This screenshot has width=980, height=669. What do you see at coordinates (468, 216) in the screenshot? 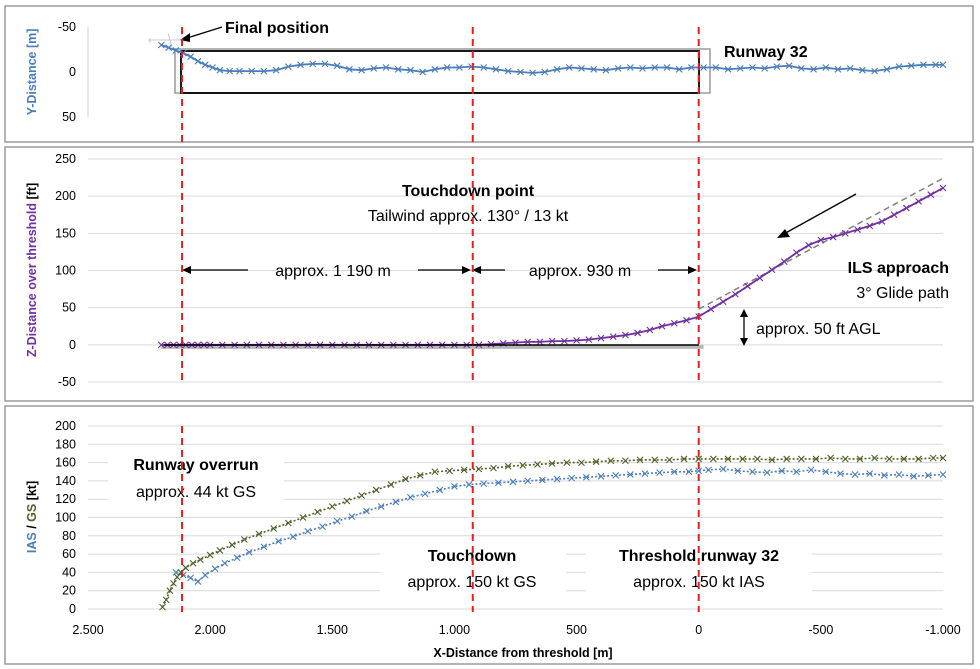
I see `tailwind-label: Tailwind approx. 130° / 13 kt` at bounding box center [468, 216].